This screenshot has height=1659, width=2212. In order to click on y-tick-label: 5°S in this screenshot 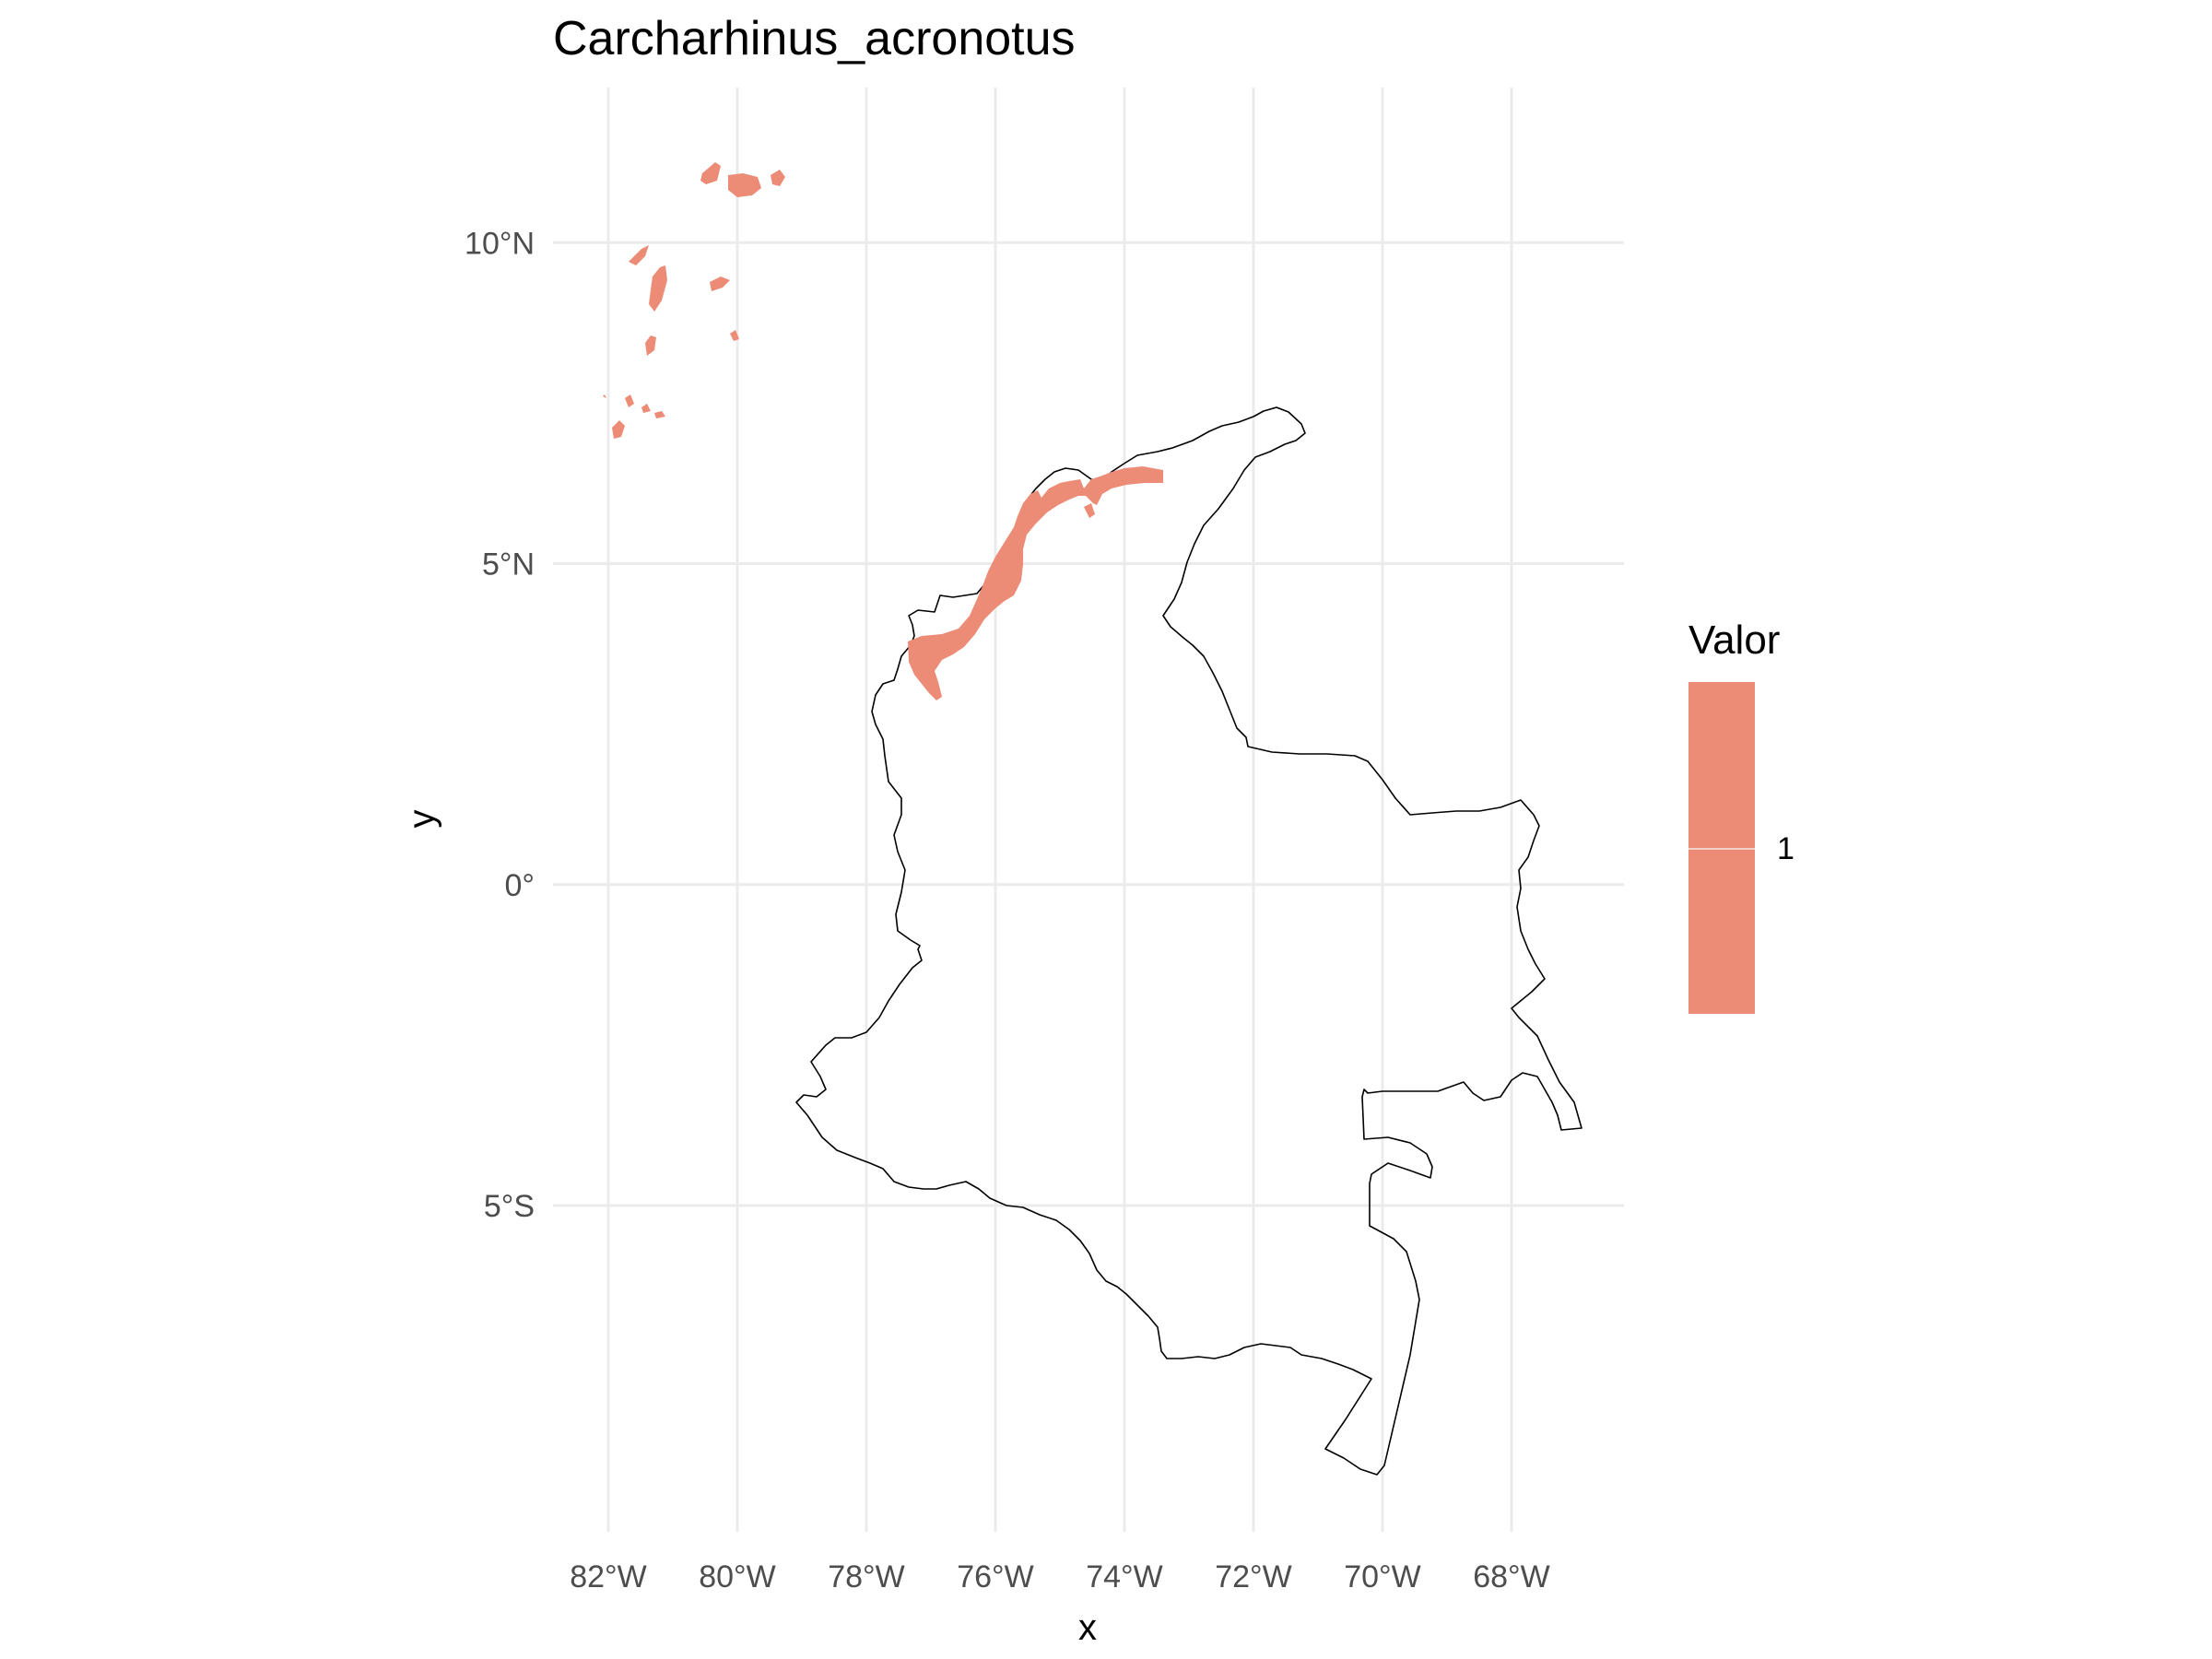, I will do `click(509, 1206)`.